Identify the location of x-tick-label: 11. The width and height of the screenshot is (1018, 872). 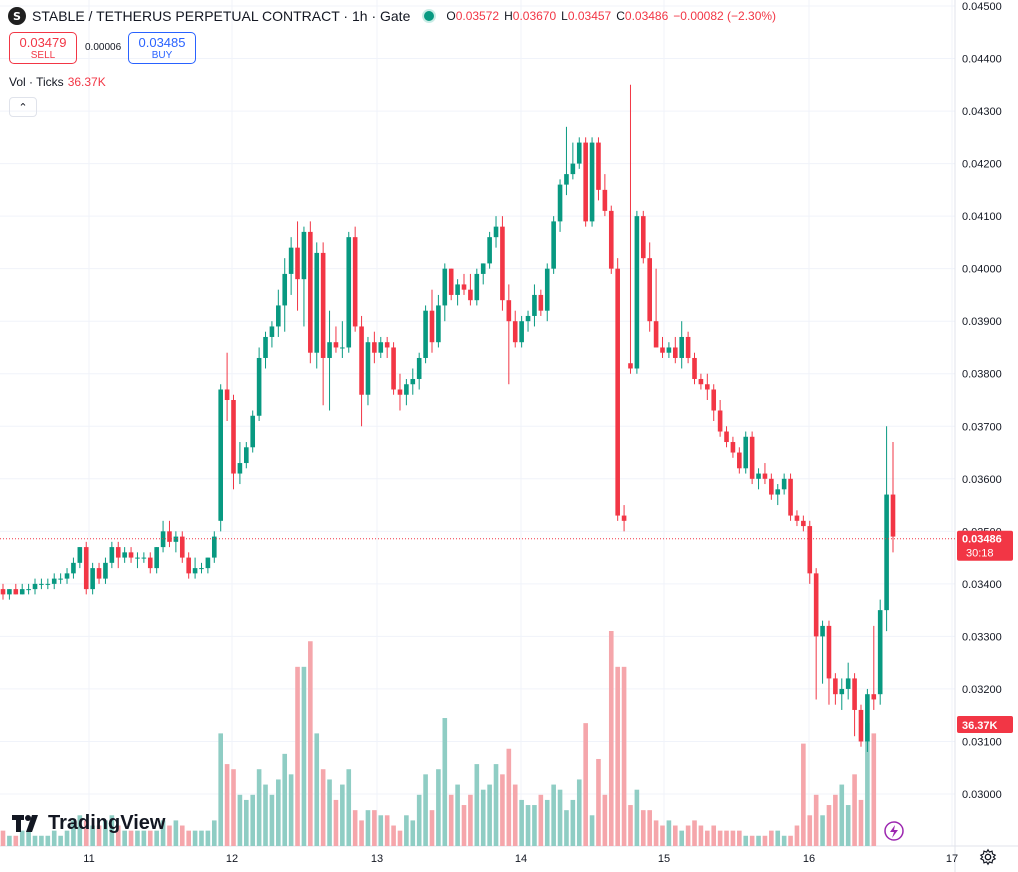
(88, 859).